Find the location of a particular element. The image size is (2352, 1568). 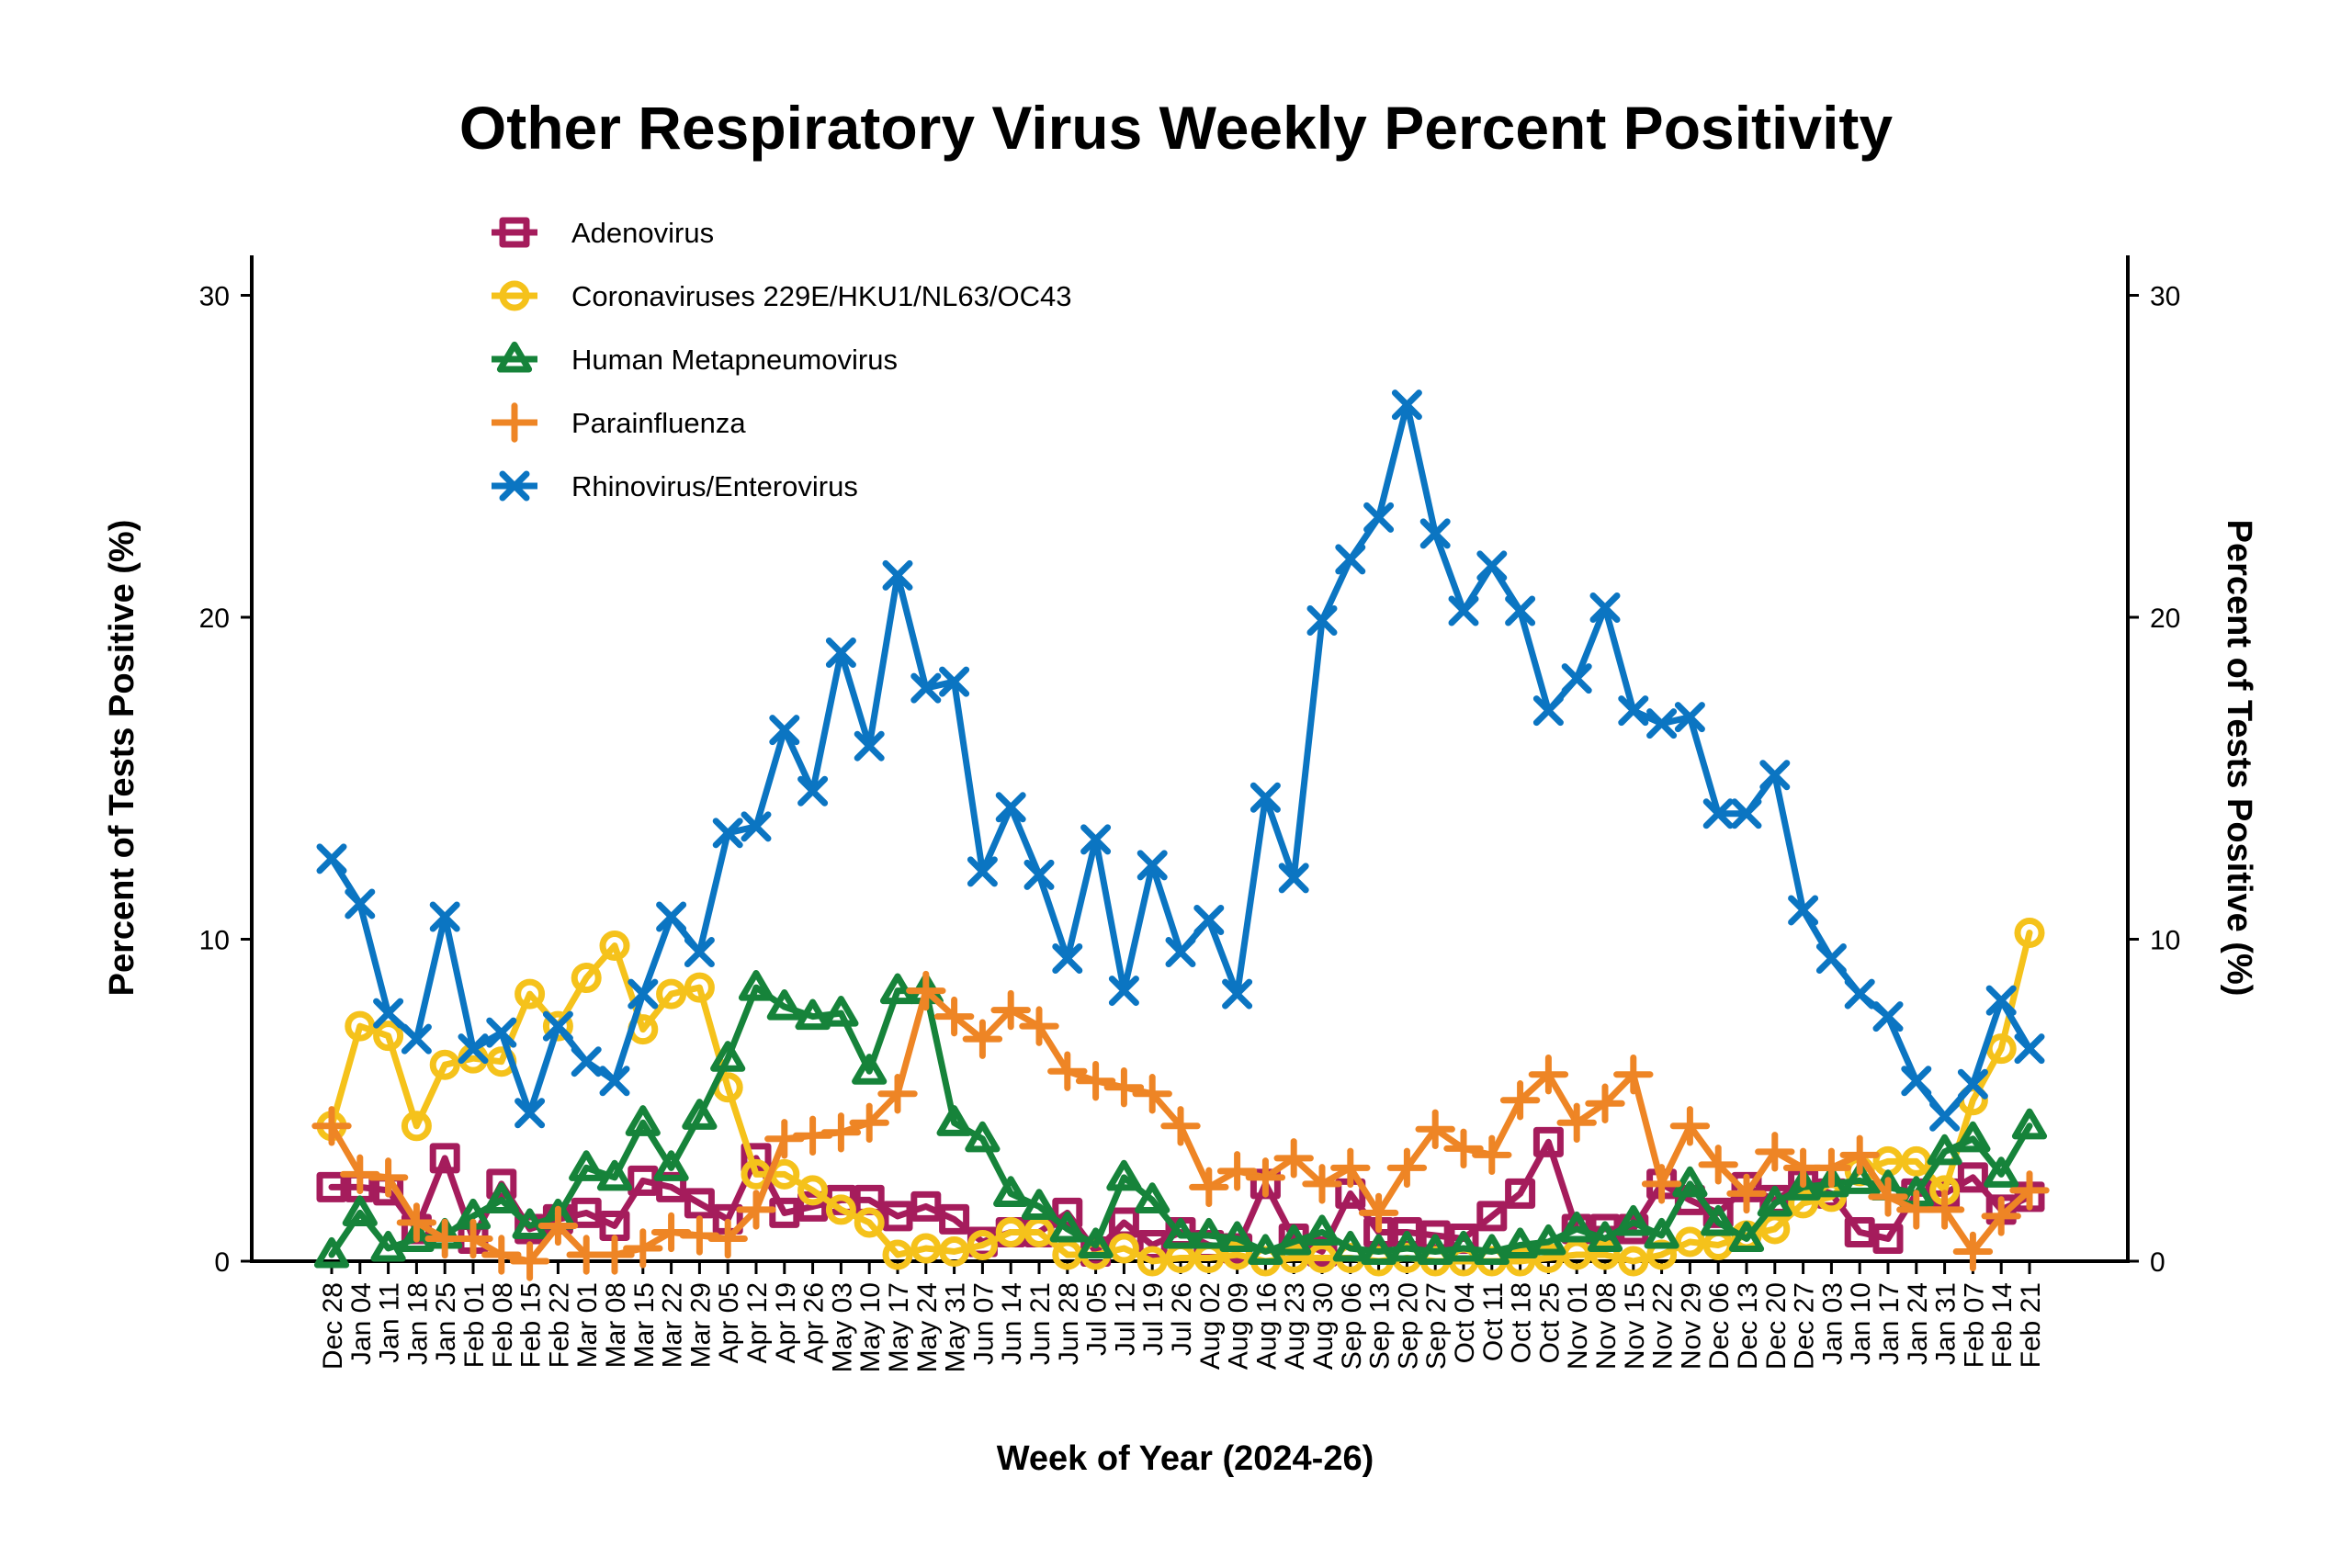

y-tick-label-left: 20 is located at coordinates (214, 619).